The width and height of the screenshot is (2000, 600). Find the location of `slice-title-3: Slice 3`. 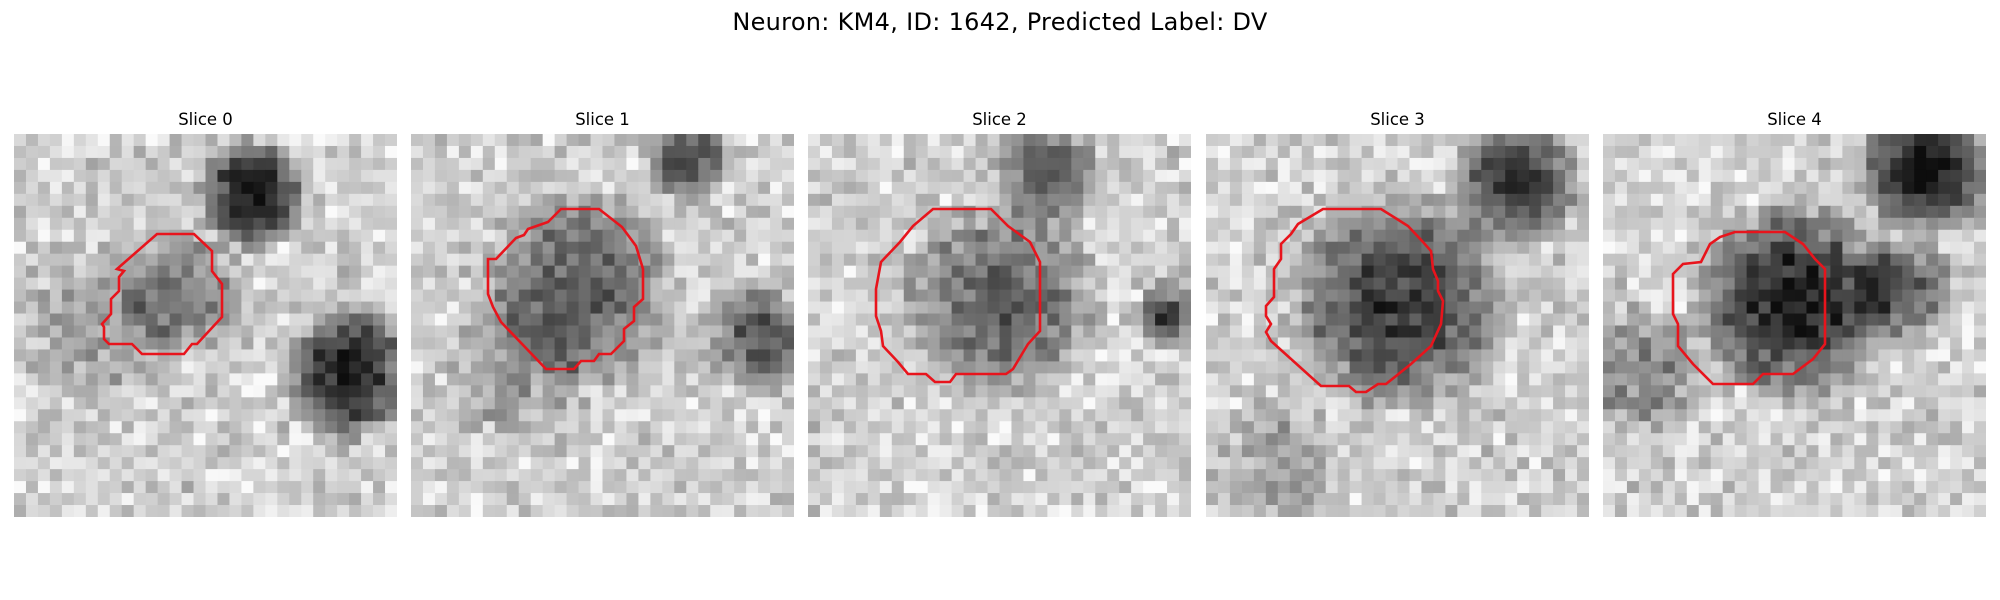

slice-title-3: Slice 3 is located at coordinates (1397, 120).